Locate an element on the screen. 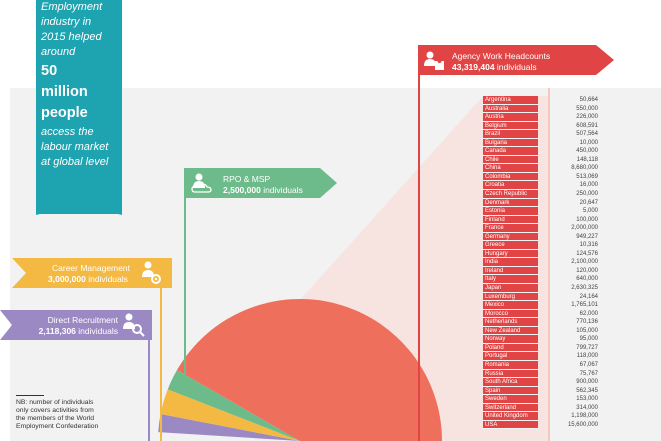  table-row: South Africa 900,000 is located at coordinates (540, 382).